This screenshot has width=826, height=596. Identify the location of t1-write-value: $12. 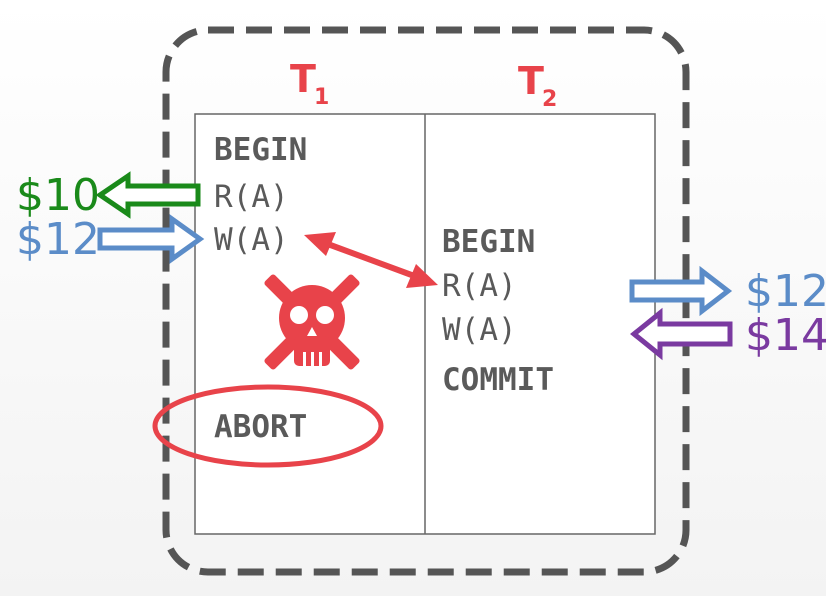
(58, 239).